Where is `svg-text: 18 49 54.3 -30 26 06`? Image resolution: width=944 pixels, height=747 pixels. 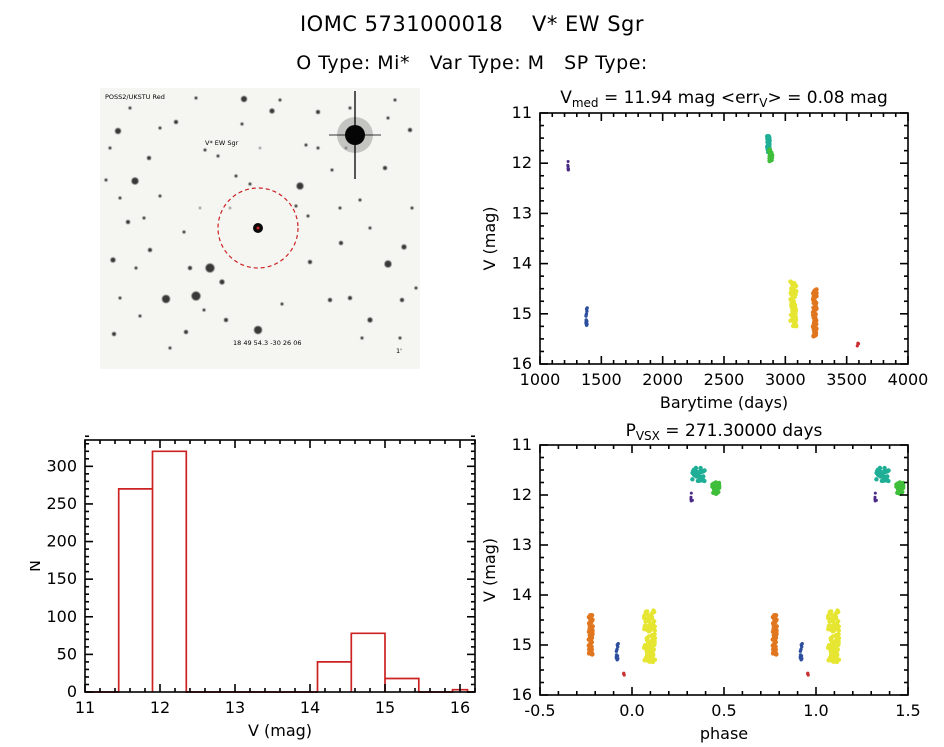
svg-text: 18 49 54.3 -30 26 06 is located at coordinates (267, 343).